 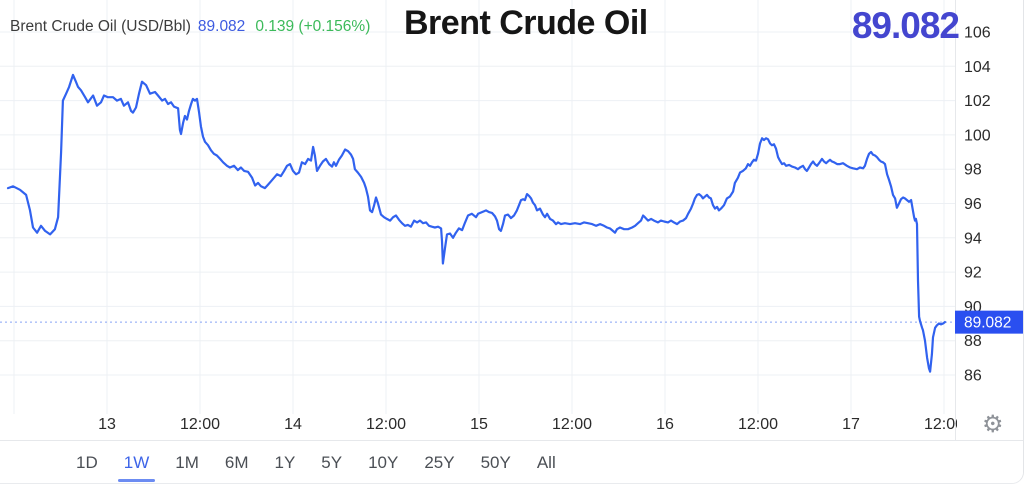 What do you see at coordinates (973, 238) in the screenshot?
I see `y-axis-label: 94` at bounding box center [973, 238].